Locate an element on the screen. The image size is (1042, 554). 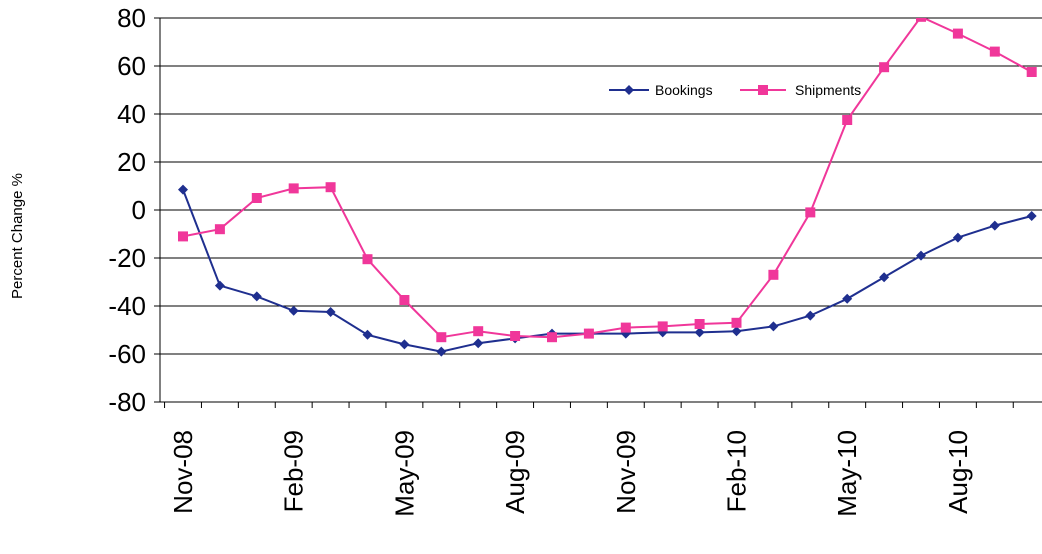
x-tick-label: Nov-09 is located at coordinates (626, 472).